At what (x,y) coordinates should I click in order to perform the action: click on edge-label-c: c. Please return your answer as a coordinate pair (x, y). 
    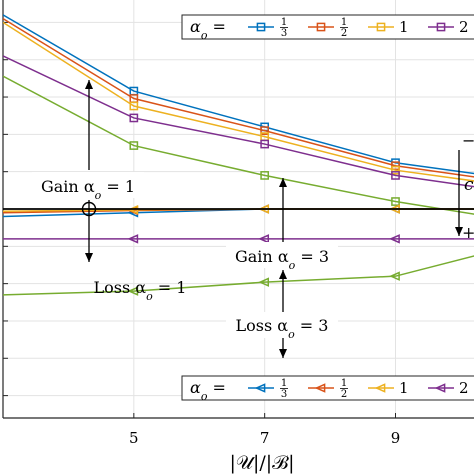
    Looking at the image, I should click on (469, 185).